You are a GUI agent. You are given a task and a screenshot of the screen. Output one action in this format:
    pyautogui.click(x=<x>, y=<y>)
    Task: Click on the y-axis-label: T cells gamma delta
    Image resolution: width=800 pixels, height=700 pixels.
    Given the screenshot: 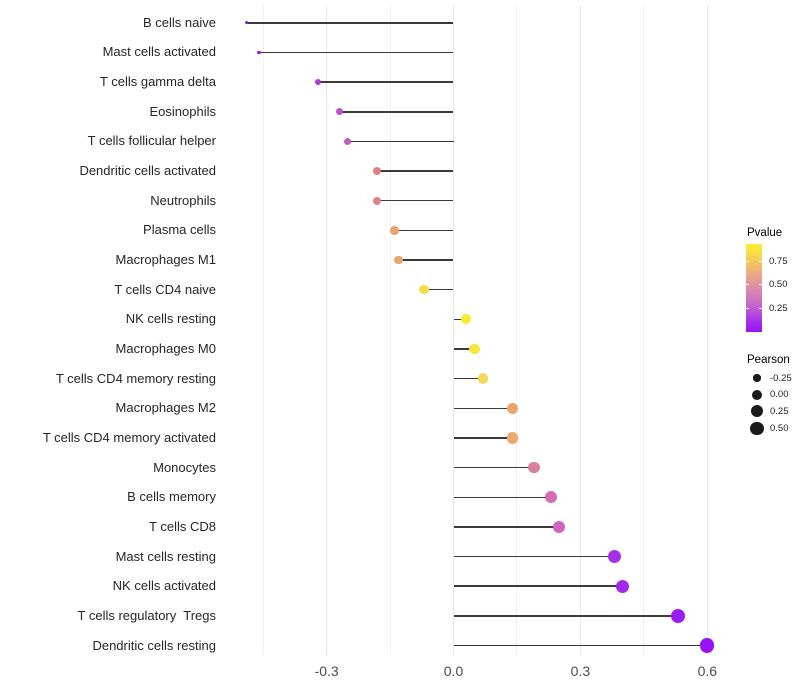 What is the action you would take?
    pyautogui.click(x=157, y=82)
    